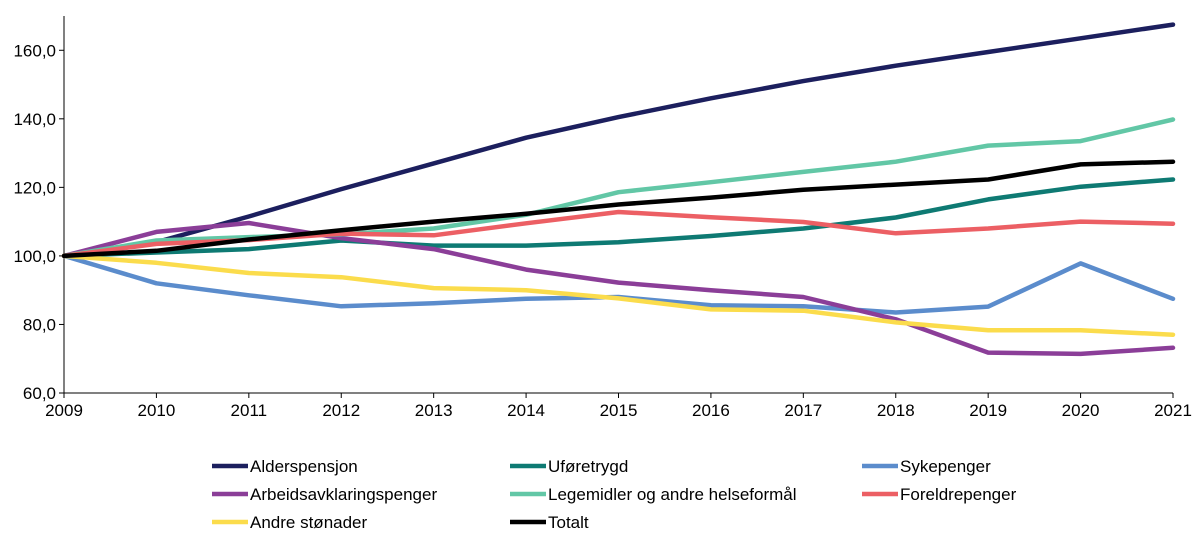  What do you see at coordinates (588, 466) in the screenshot?
I see `legend-label: Uføretrygd` at bounding box center [588, 466].